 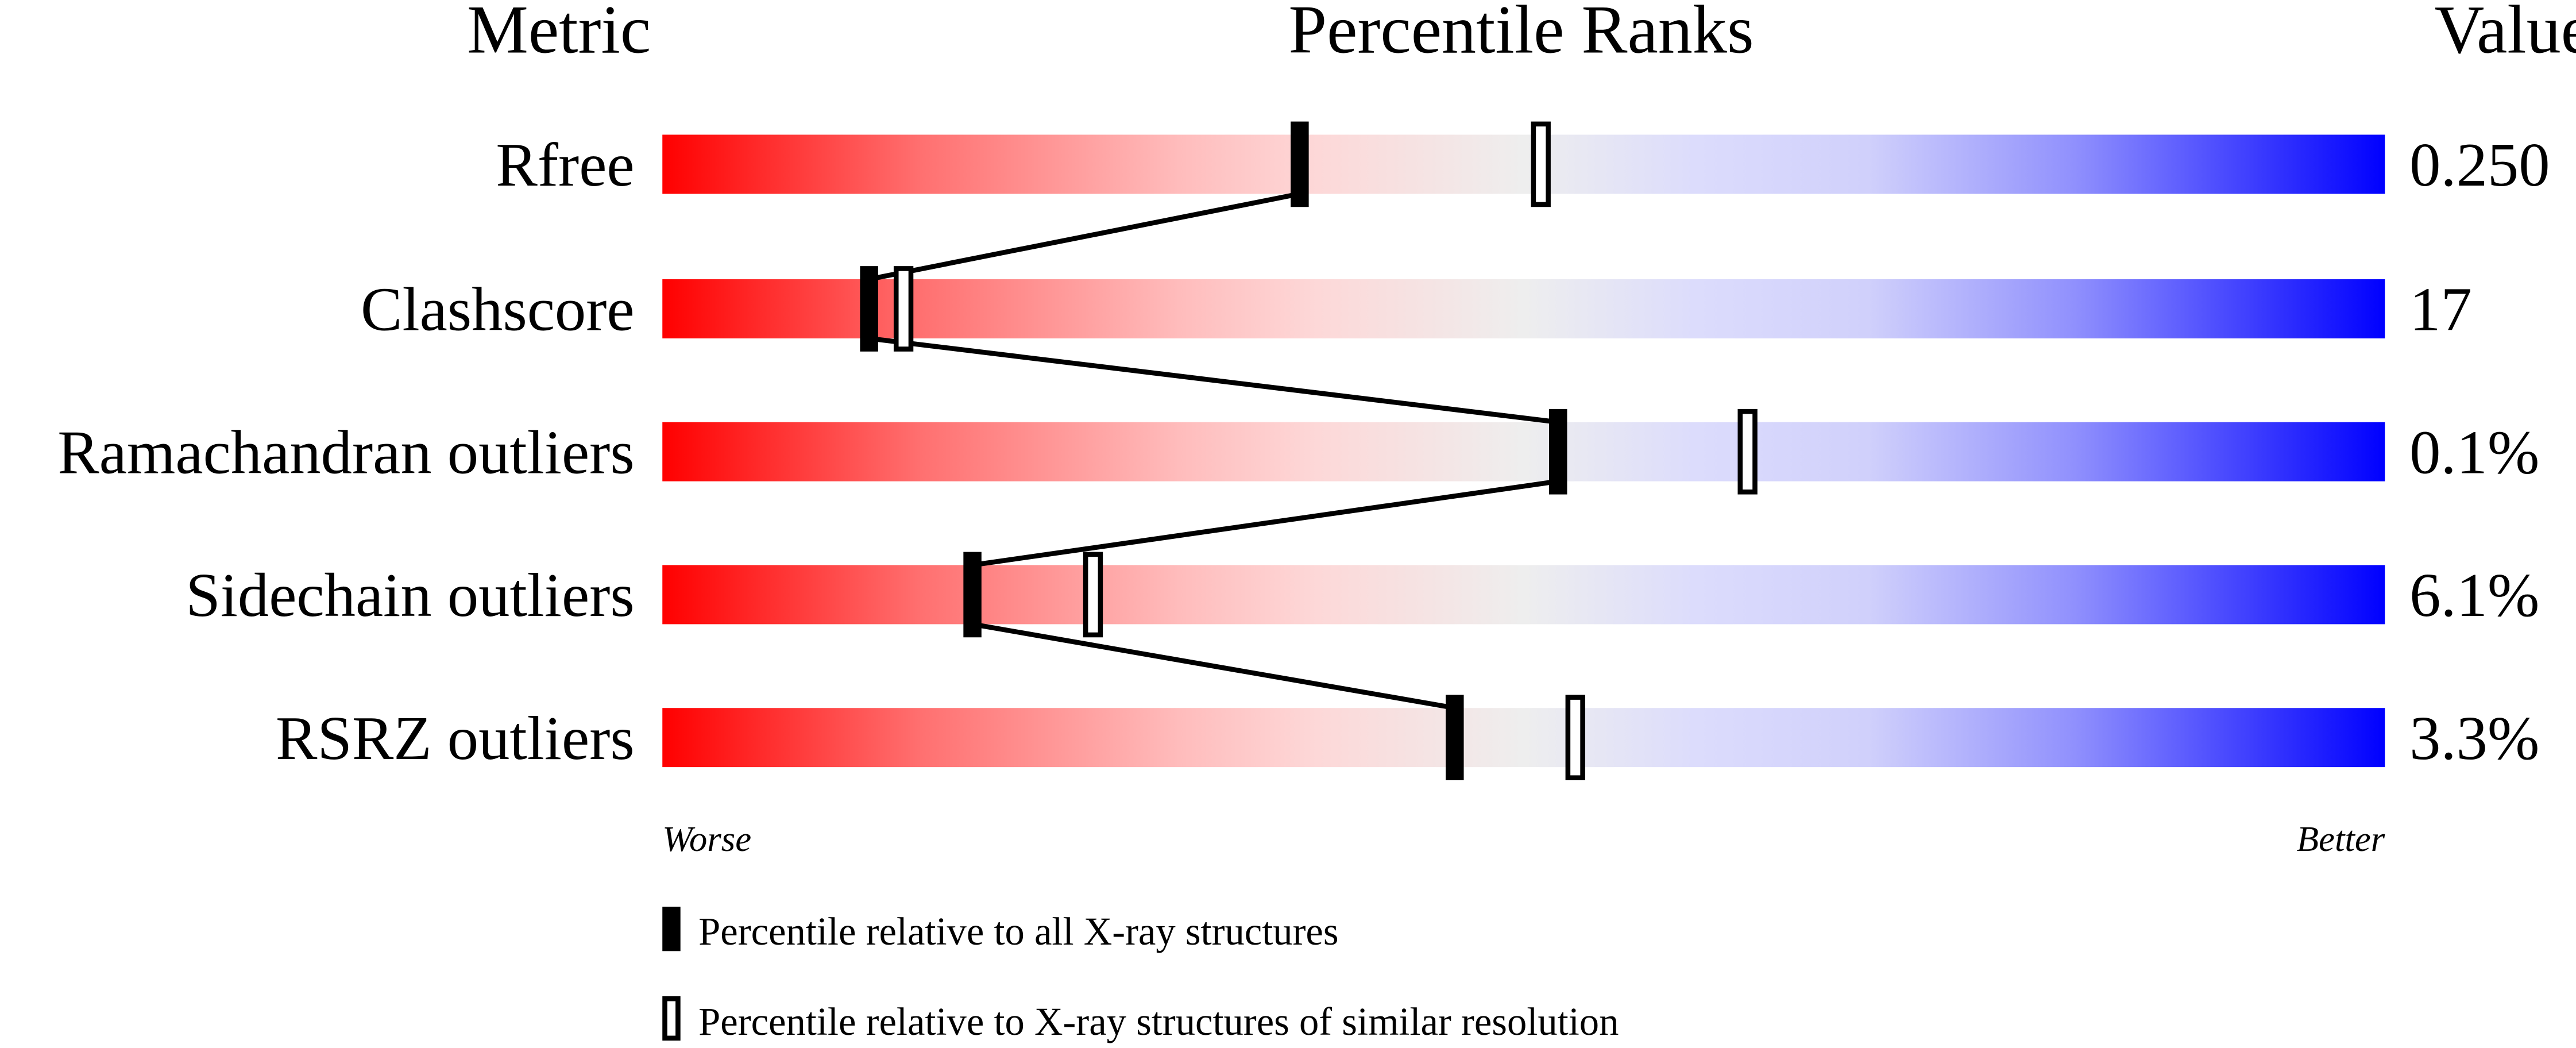 I want to click on metric-label: Ramachandran outliers, so click(x=345, y=453).